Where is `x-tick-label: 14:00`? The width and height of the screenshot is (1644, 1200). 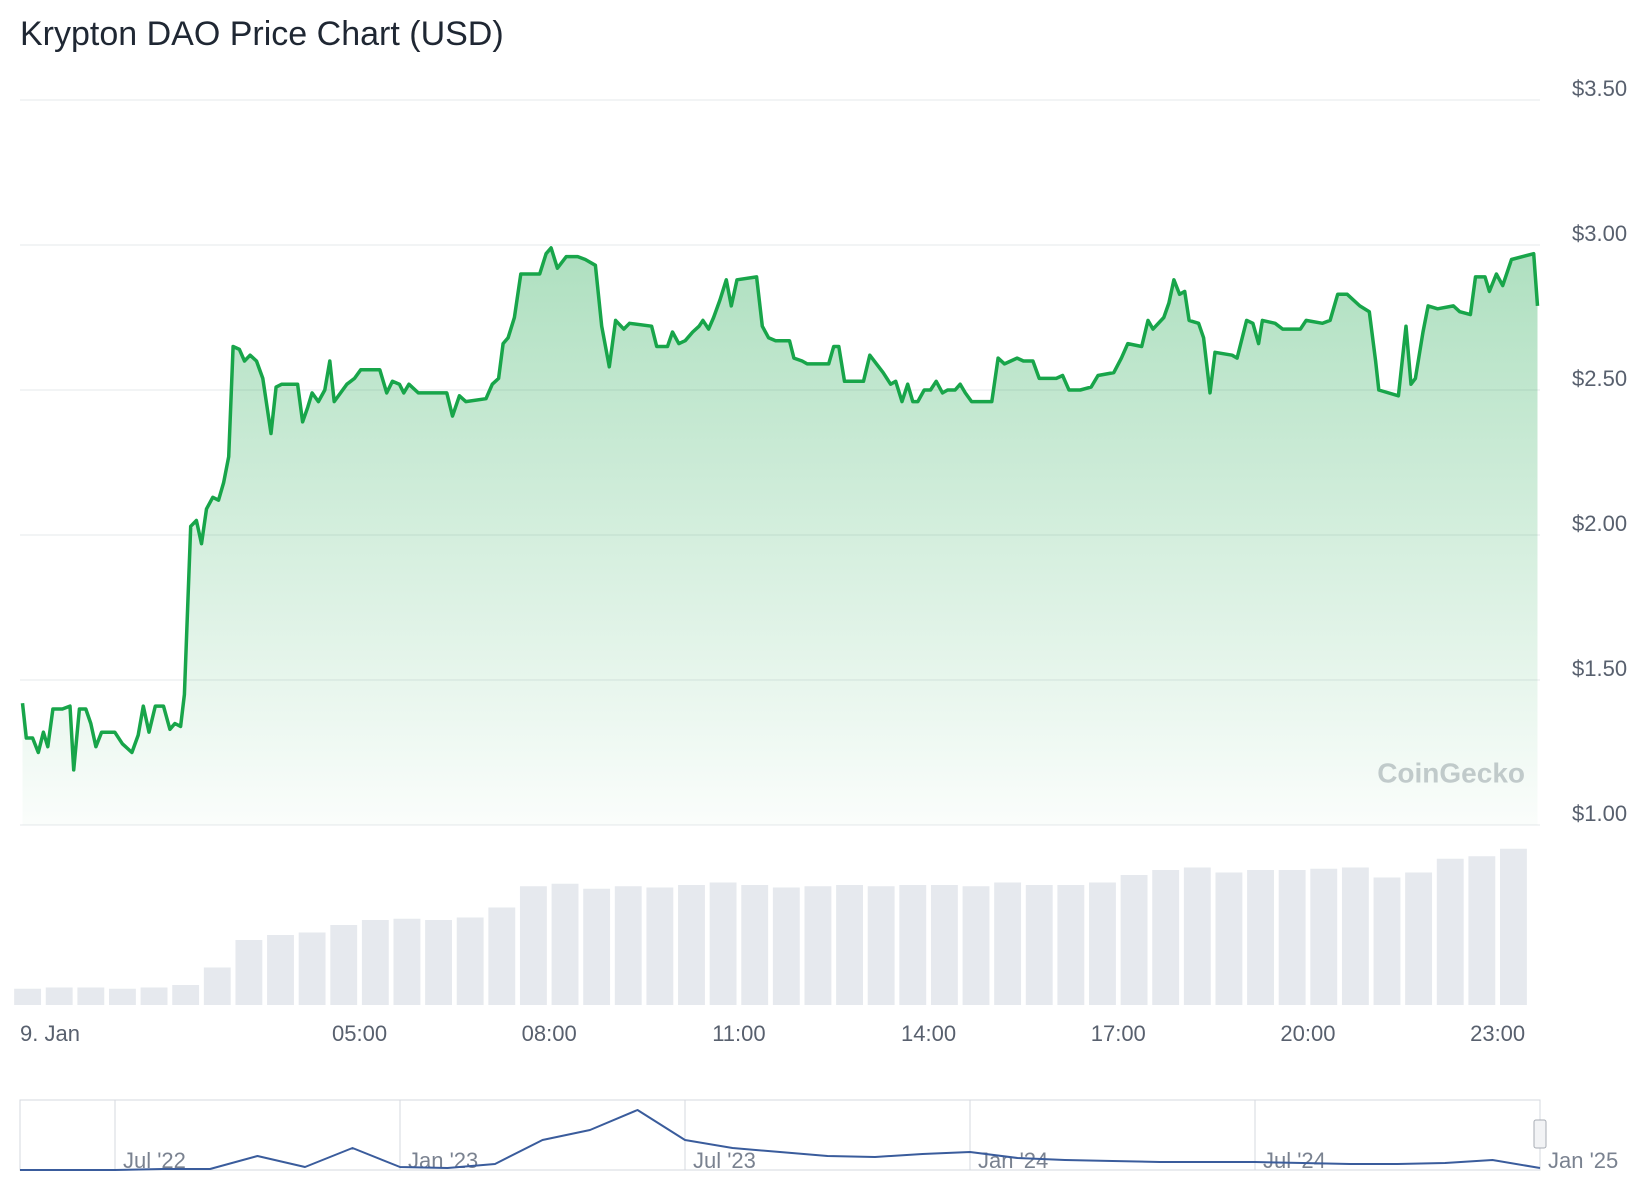
x-tick-label: 14:00 is located at coordinates (928, 1033).